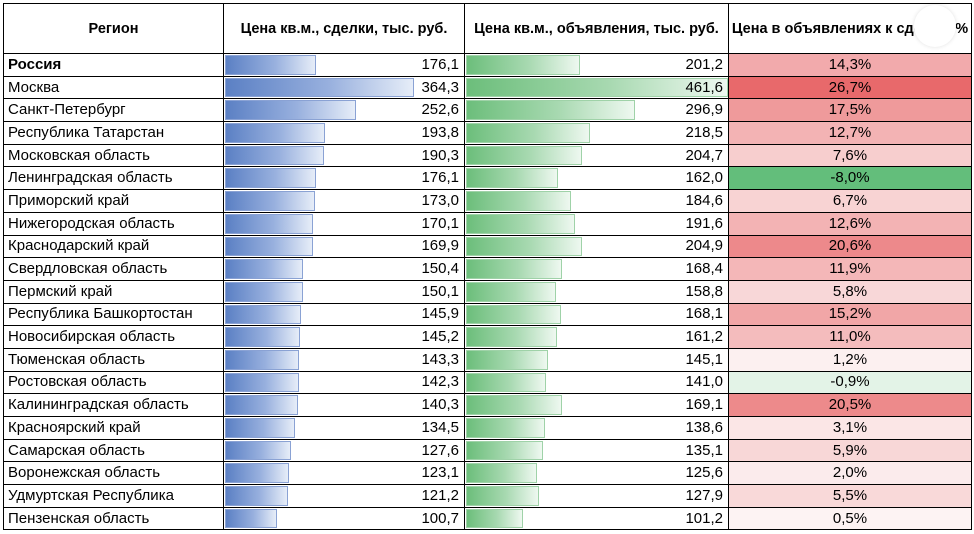 The width and height of the screenshot is (974, 534). What do you see at coordinates (596, 496) in the screenshot?
I see `ad-price-cell: 127,9` at bounding box center [596, 496].